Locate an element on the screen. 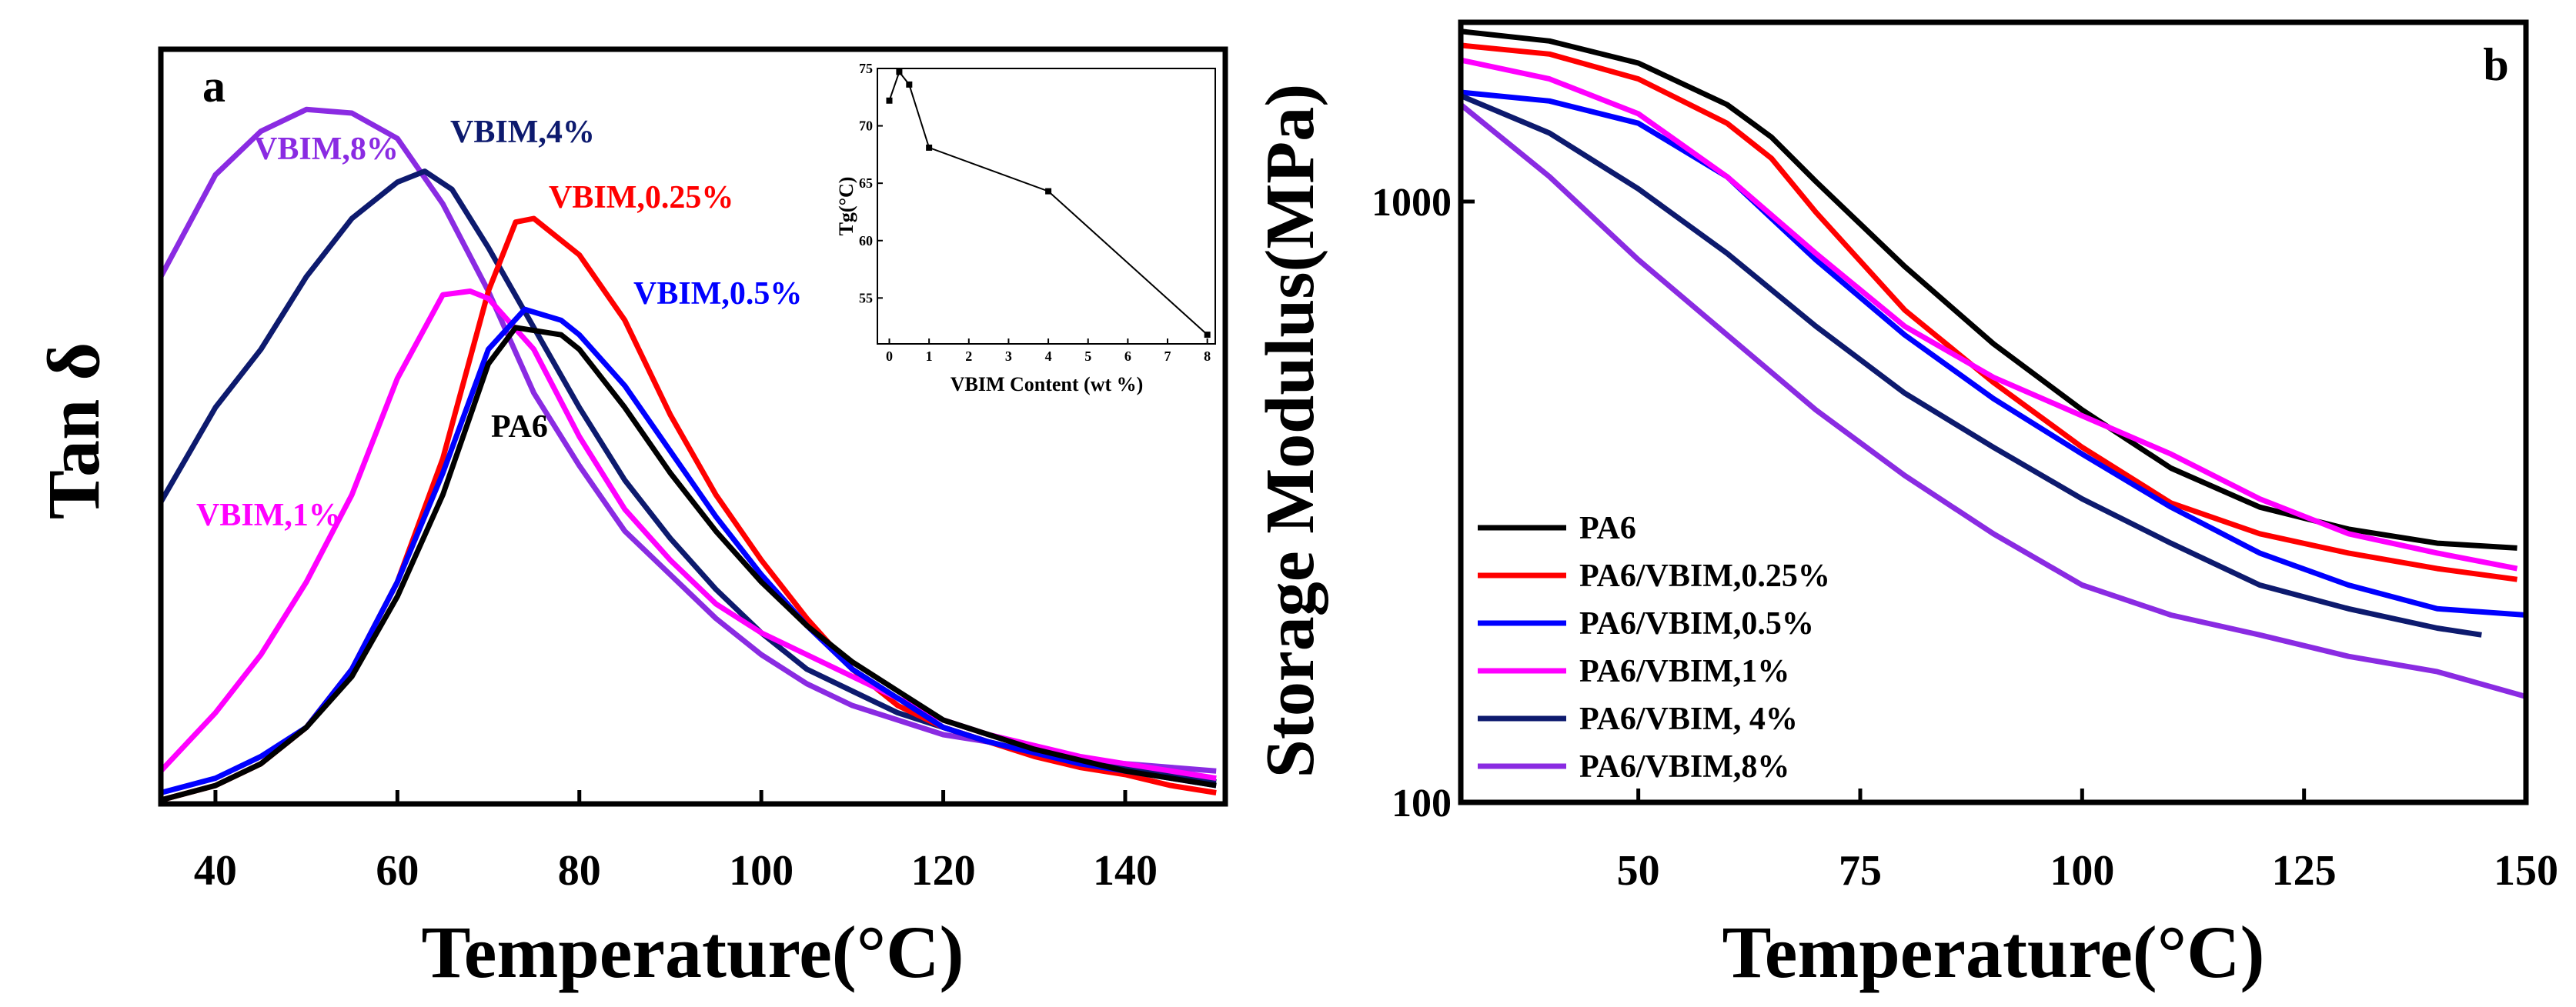 The width and height of the screenshot is (2576, 1007). panel-a-annotation-pa6: PA6 is located at coordinates (519, 427).